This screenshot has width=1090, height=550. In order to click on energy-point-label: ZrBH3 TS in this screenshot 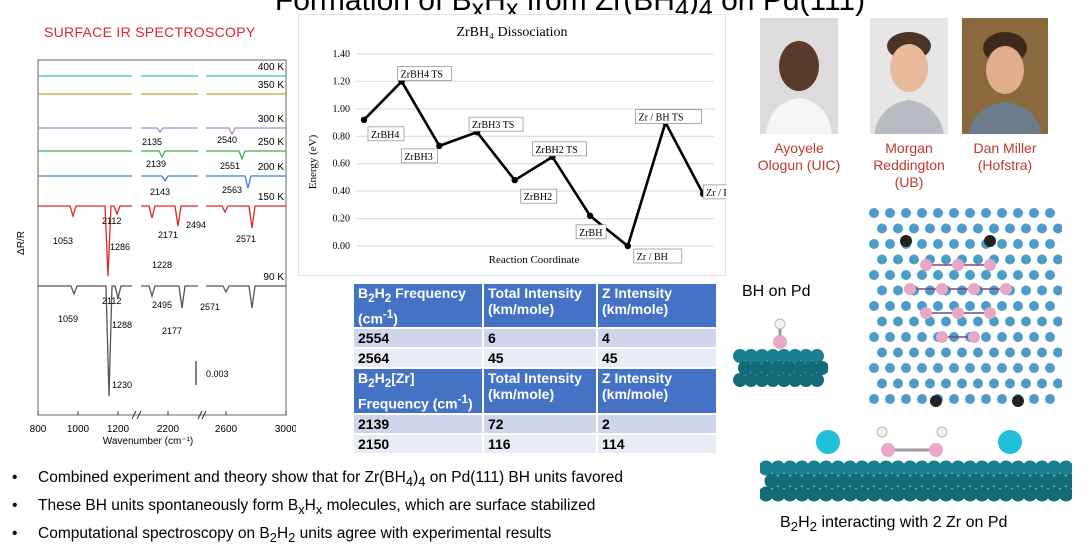, I will do `click(493, 125)`.